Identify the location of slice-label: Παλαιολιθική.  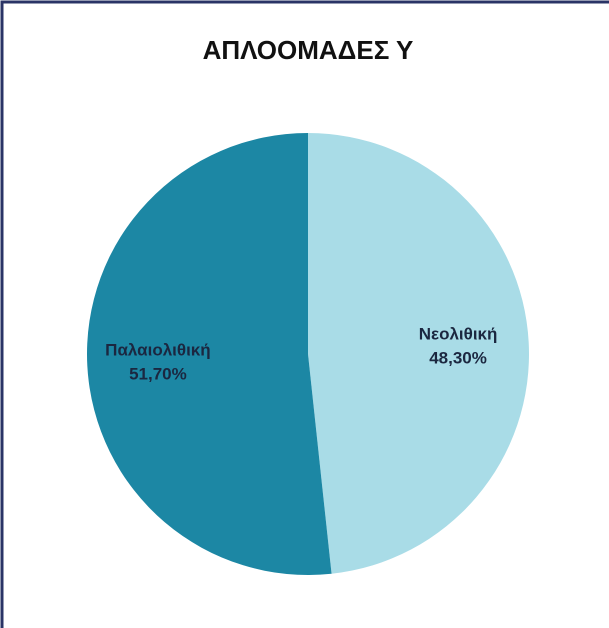
(158, 350).